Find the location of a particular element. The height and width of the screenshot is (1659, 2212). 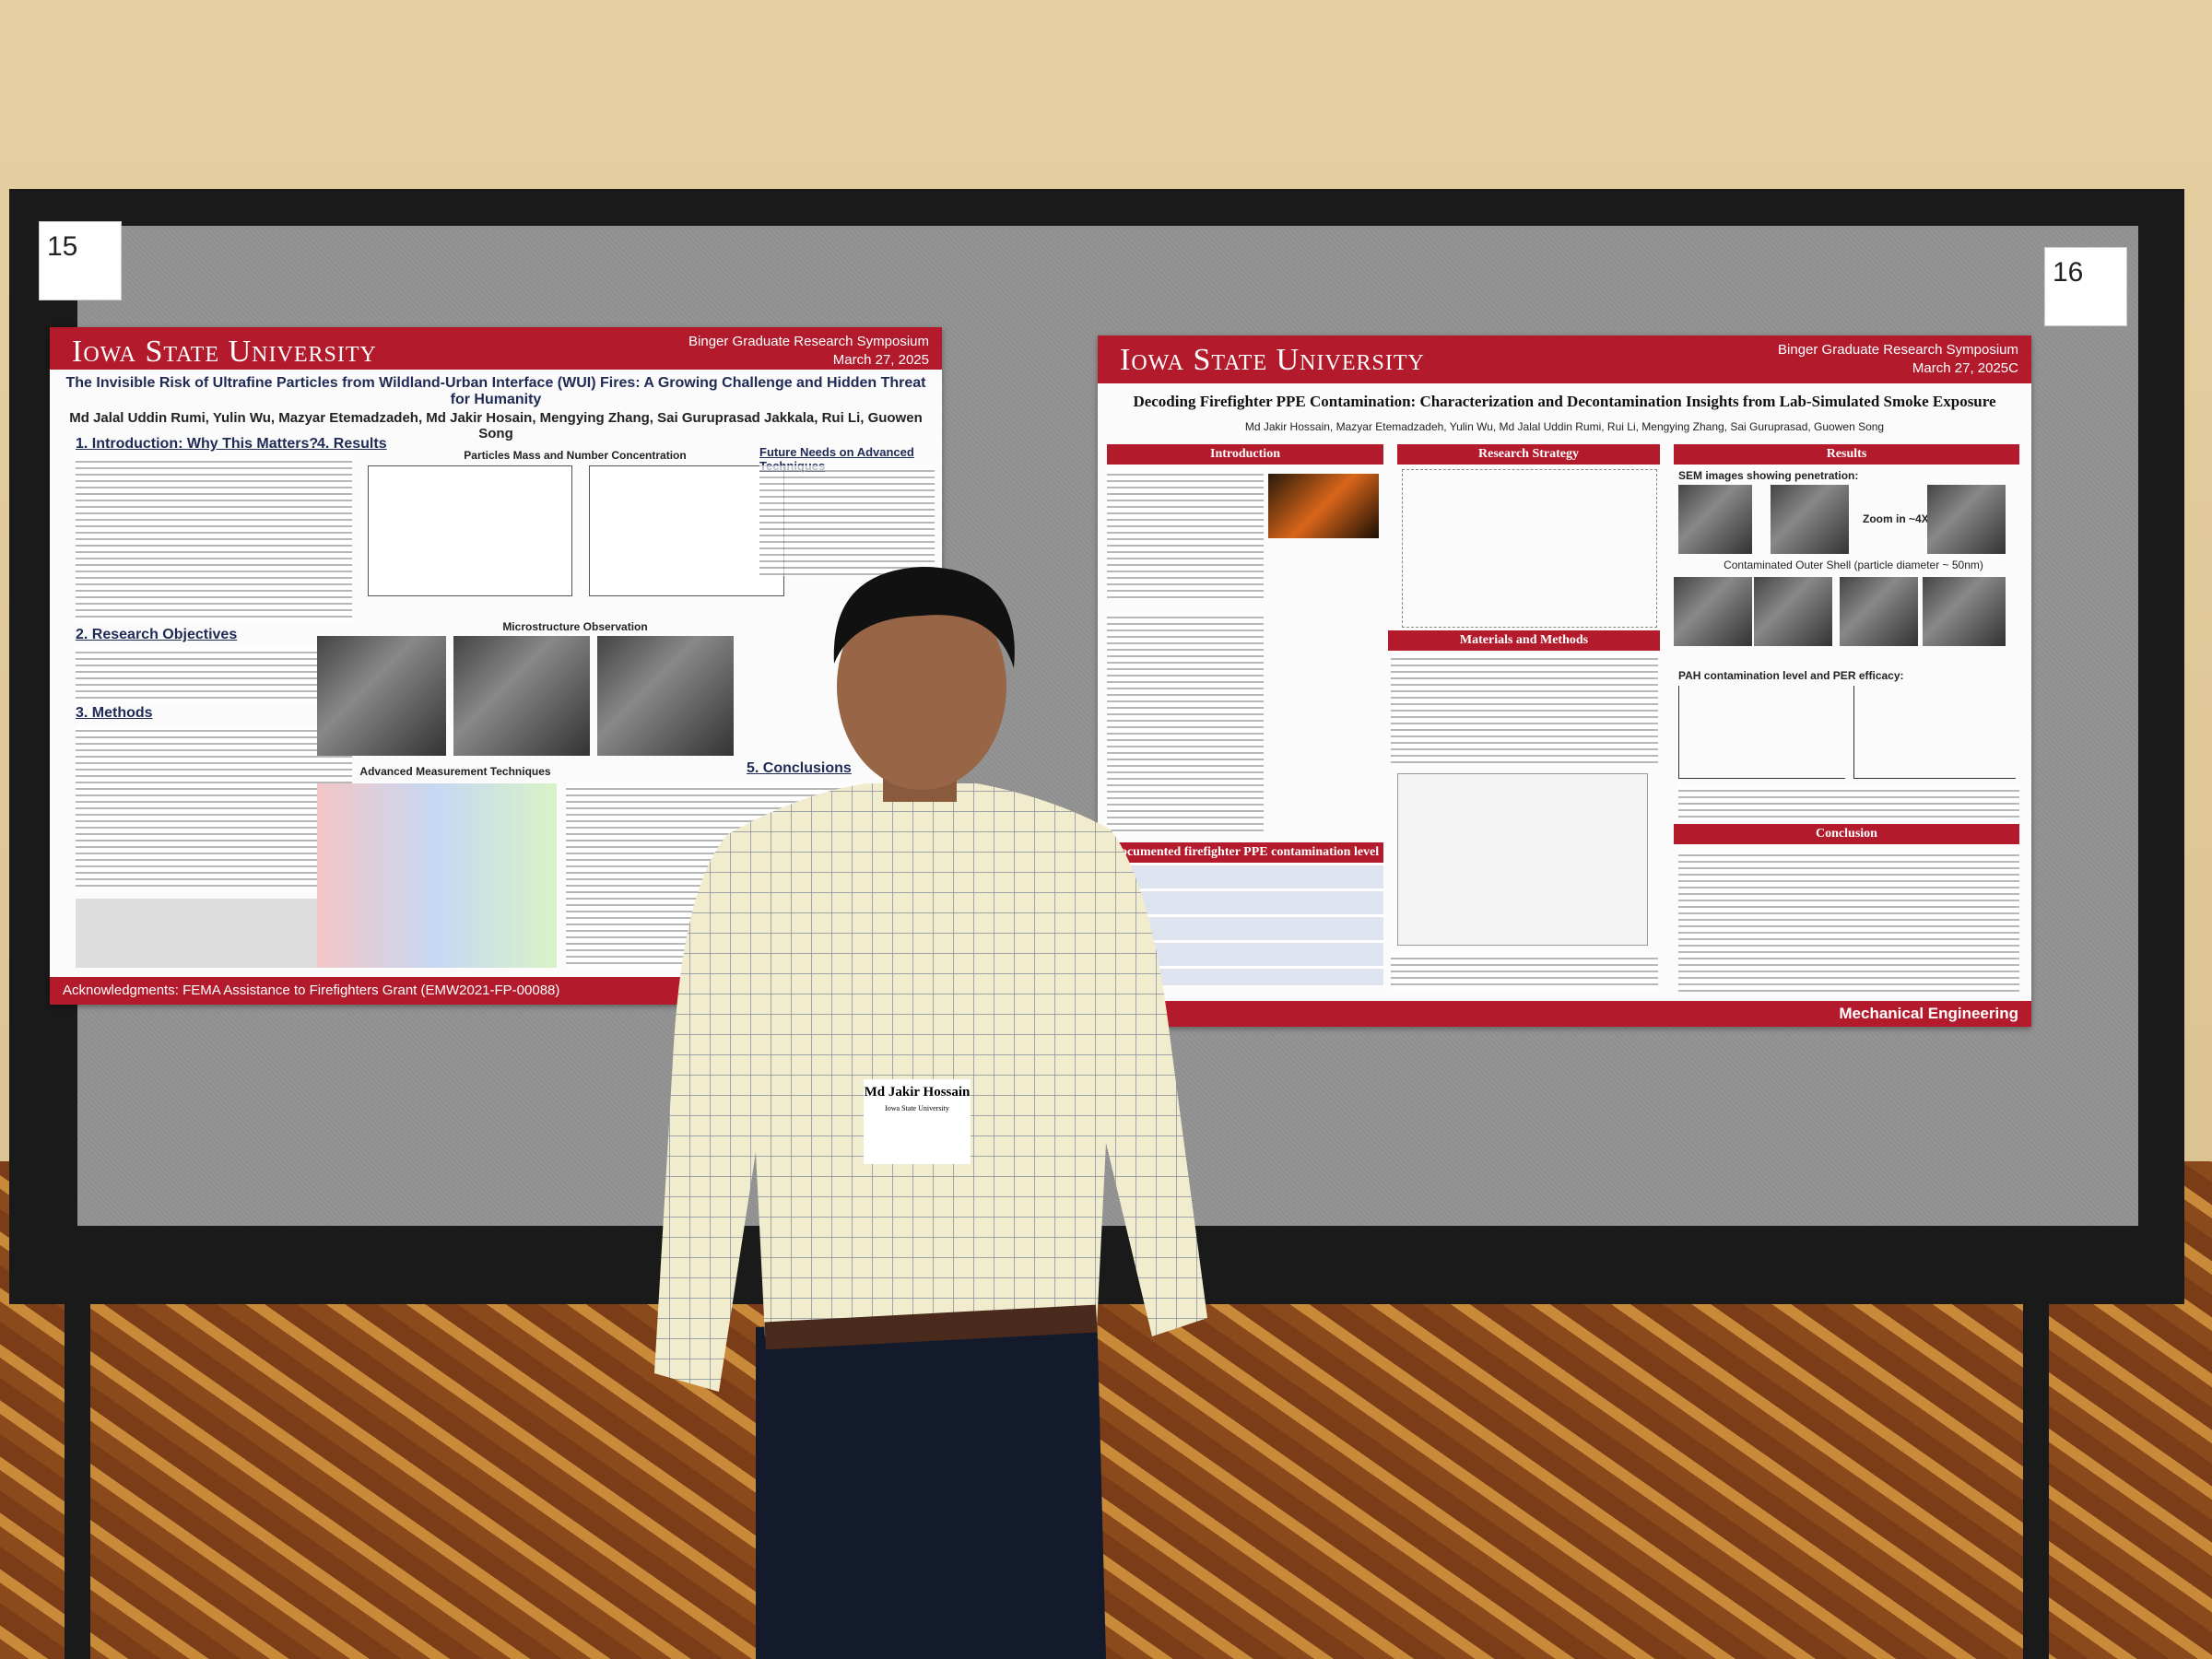

section-heading: 4. Results is located at coordinates (352, 444).